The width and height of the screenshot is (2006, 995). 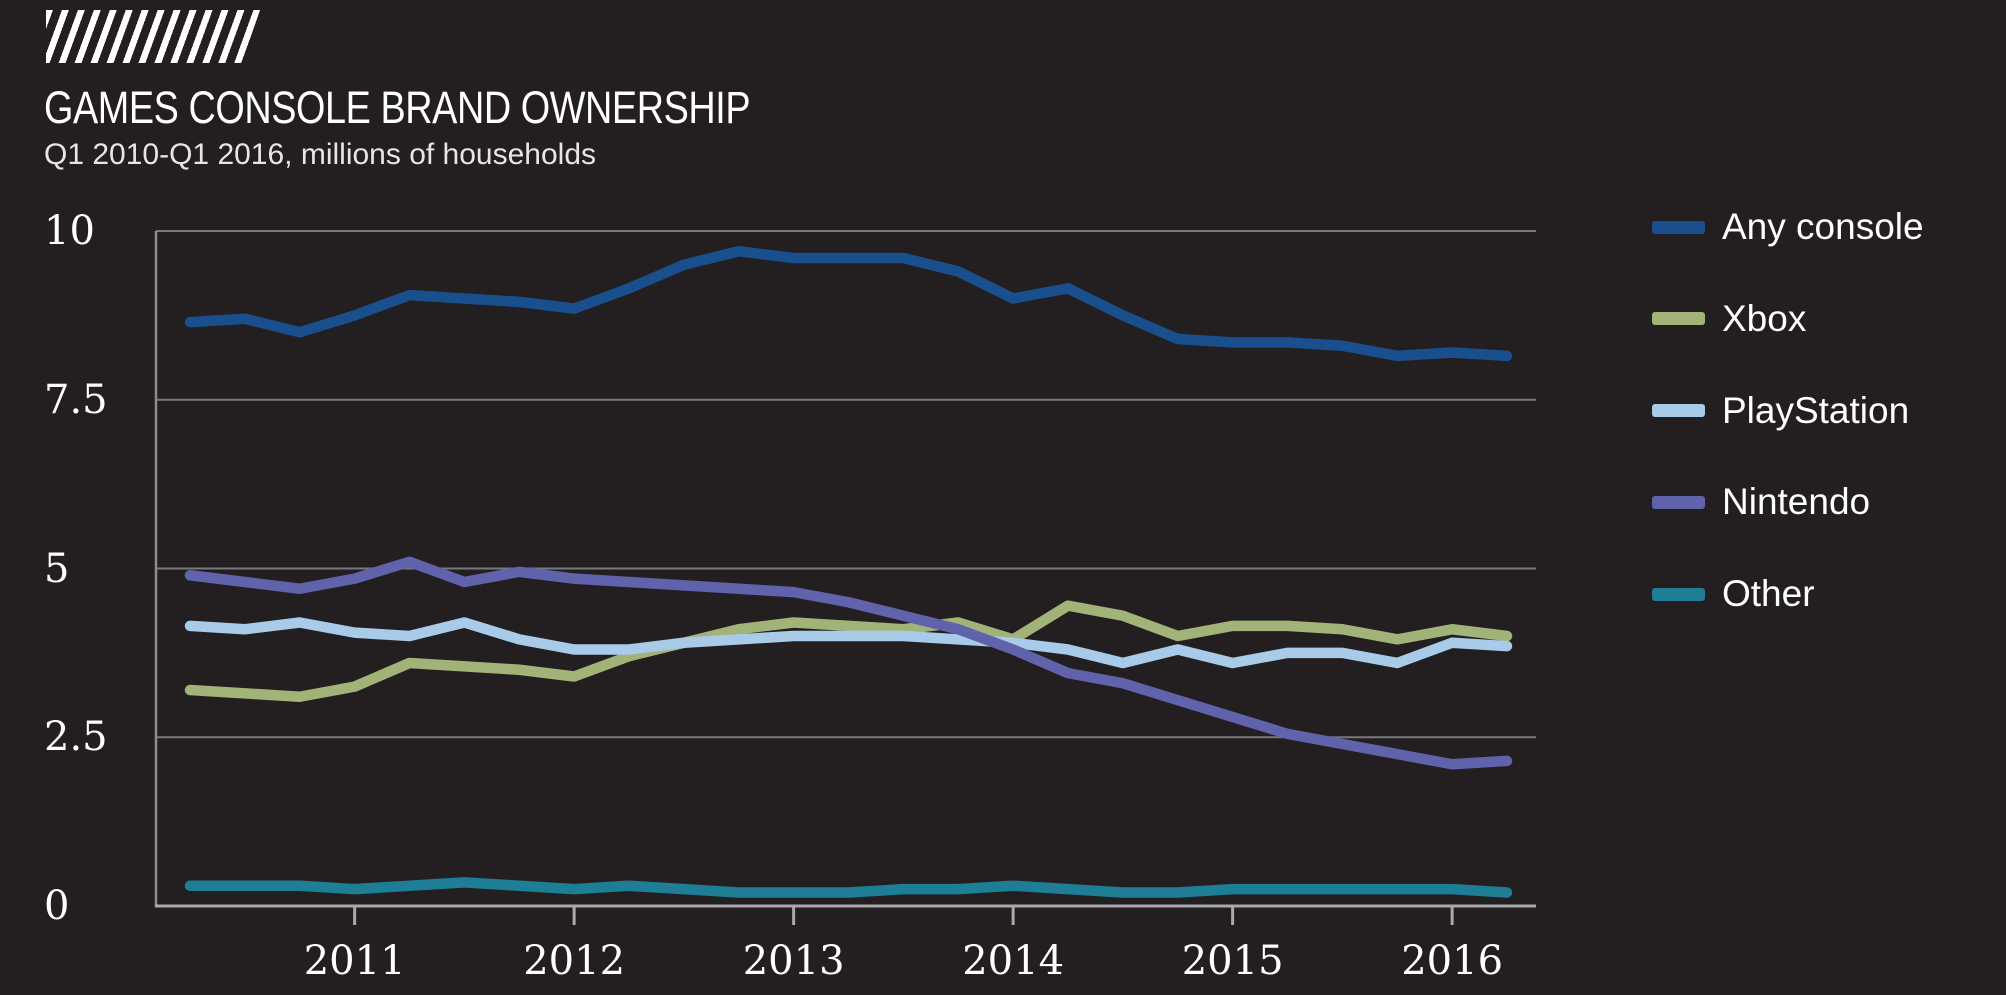 I want to click on y-axis-tick-label: 0, so click(x=57, y=906).